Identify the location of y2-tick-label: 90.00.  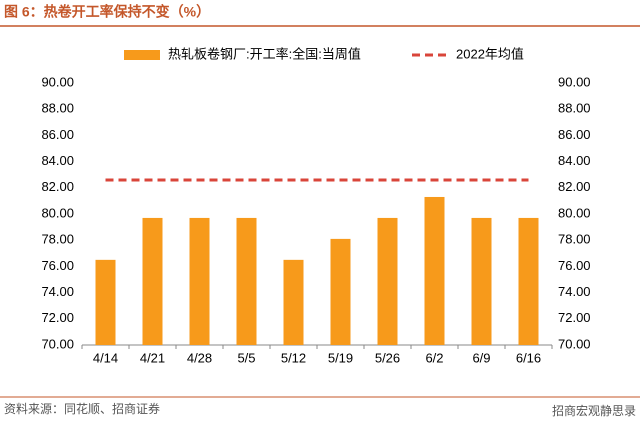
(574, 81).